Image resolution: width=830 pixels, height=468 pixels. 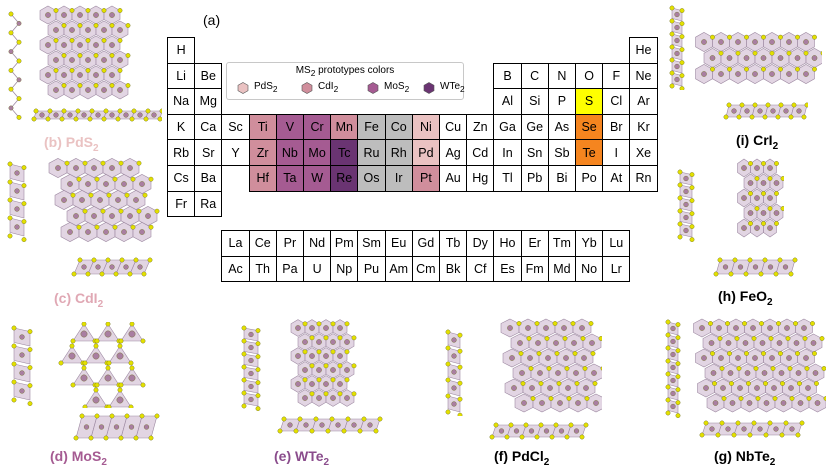 What do you see at coordinates (589, 269) in the screenshot?
I see `element-cell-no: No` at bounding box center [589, 269].